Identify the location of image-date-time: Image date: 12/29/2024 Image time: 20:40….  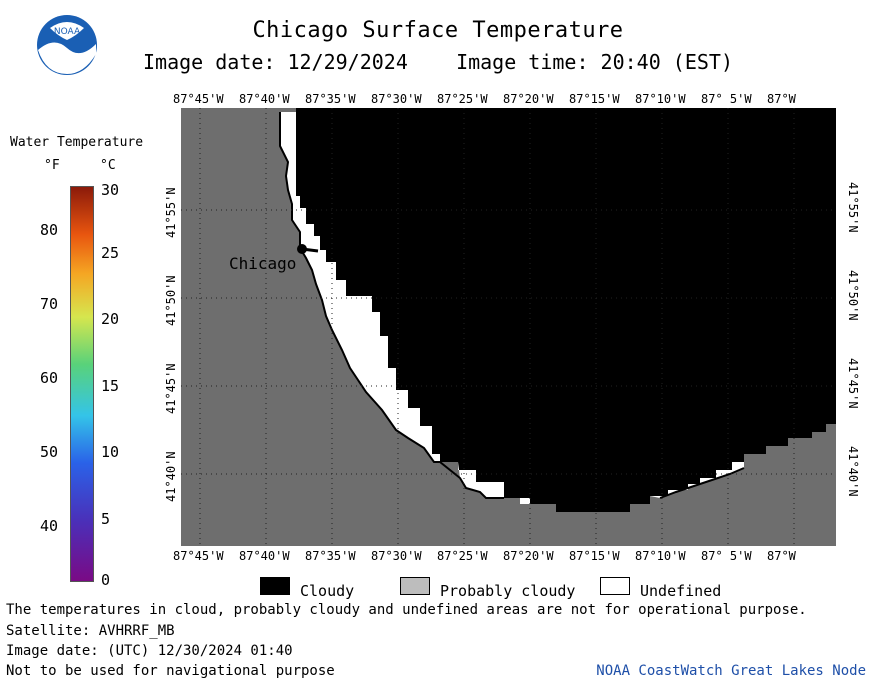
(438, 62).